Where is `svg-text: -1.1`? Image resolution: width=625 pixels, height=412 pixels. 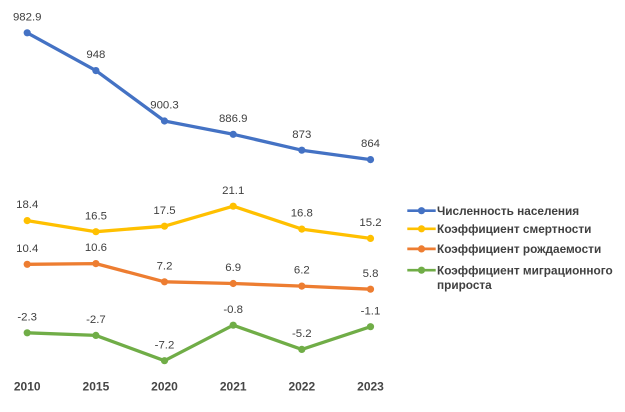 svg-text: -1.1 is located at coordinates (371, 311).